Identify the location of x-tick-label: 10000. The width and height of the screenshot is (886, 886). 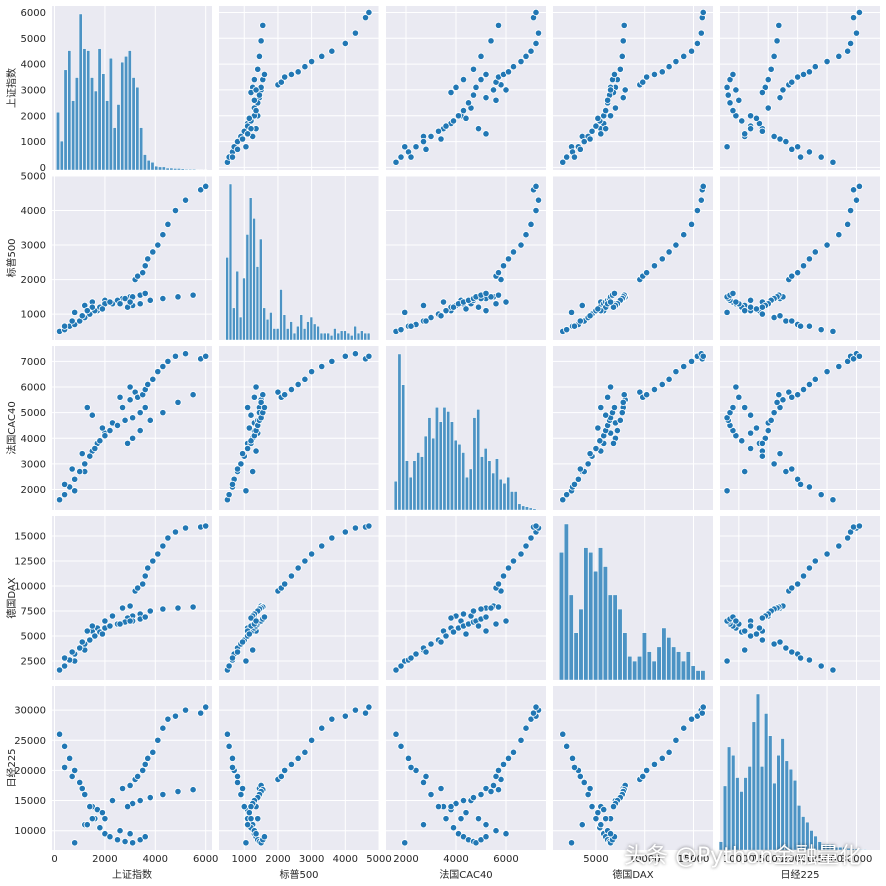
(645, 859).